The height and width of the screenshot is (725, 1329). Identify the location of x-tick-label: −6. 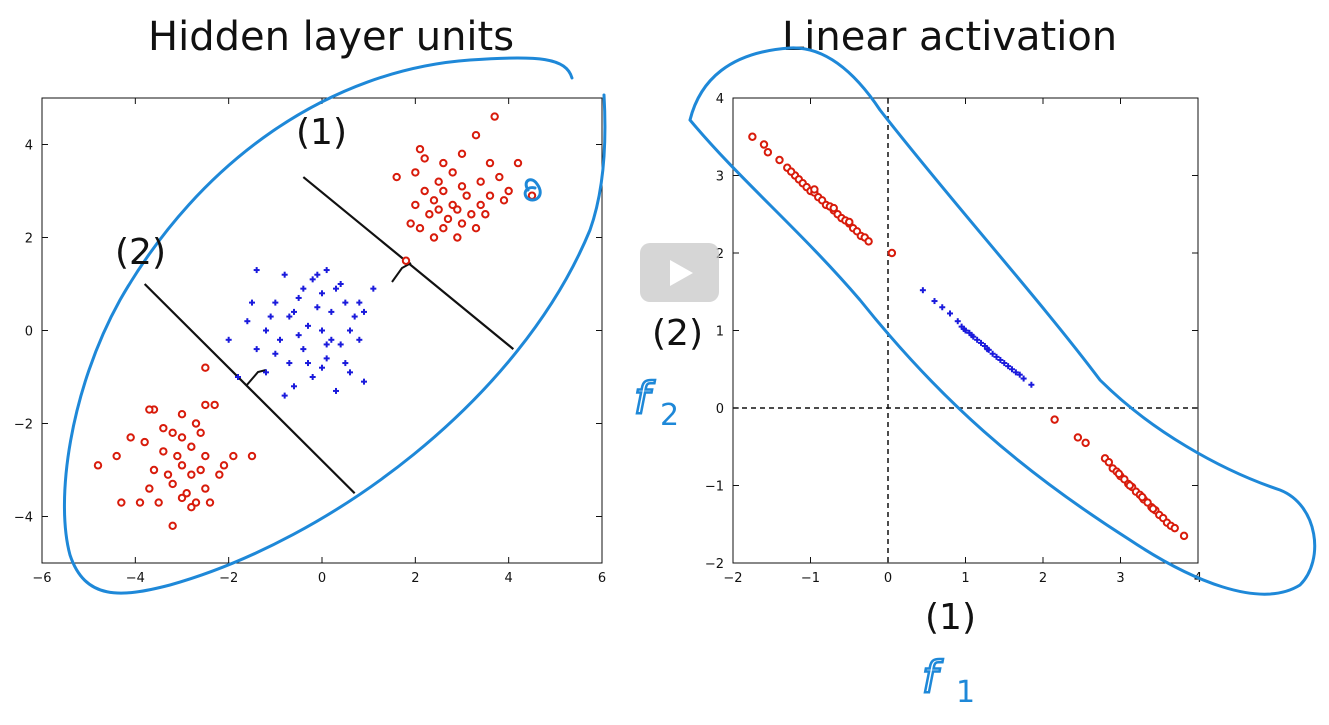
(41, 578).